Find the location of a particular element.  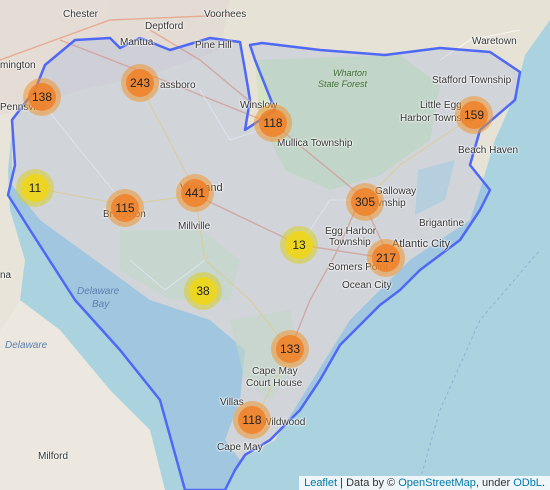

place-label: Bay is located at coordinates (101, 304).